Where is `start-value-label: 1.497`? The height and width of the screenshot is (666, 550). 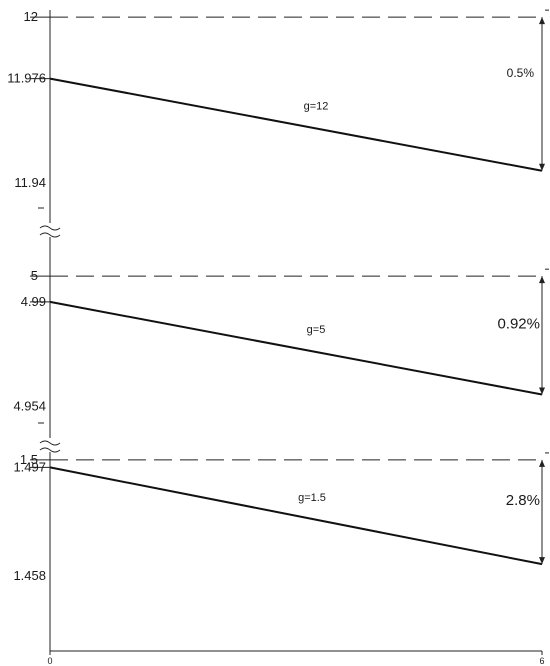 start-value-label: 1.497 is located at coordinates (29, 466).